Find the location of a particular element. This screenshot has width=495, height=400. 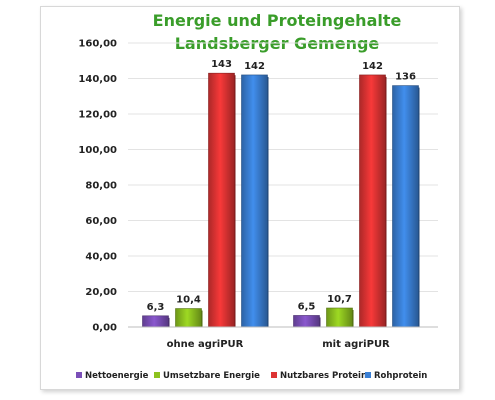

x-tick-label: mit agriPUR is located at coordinates (356, 344).